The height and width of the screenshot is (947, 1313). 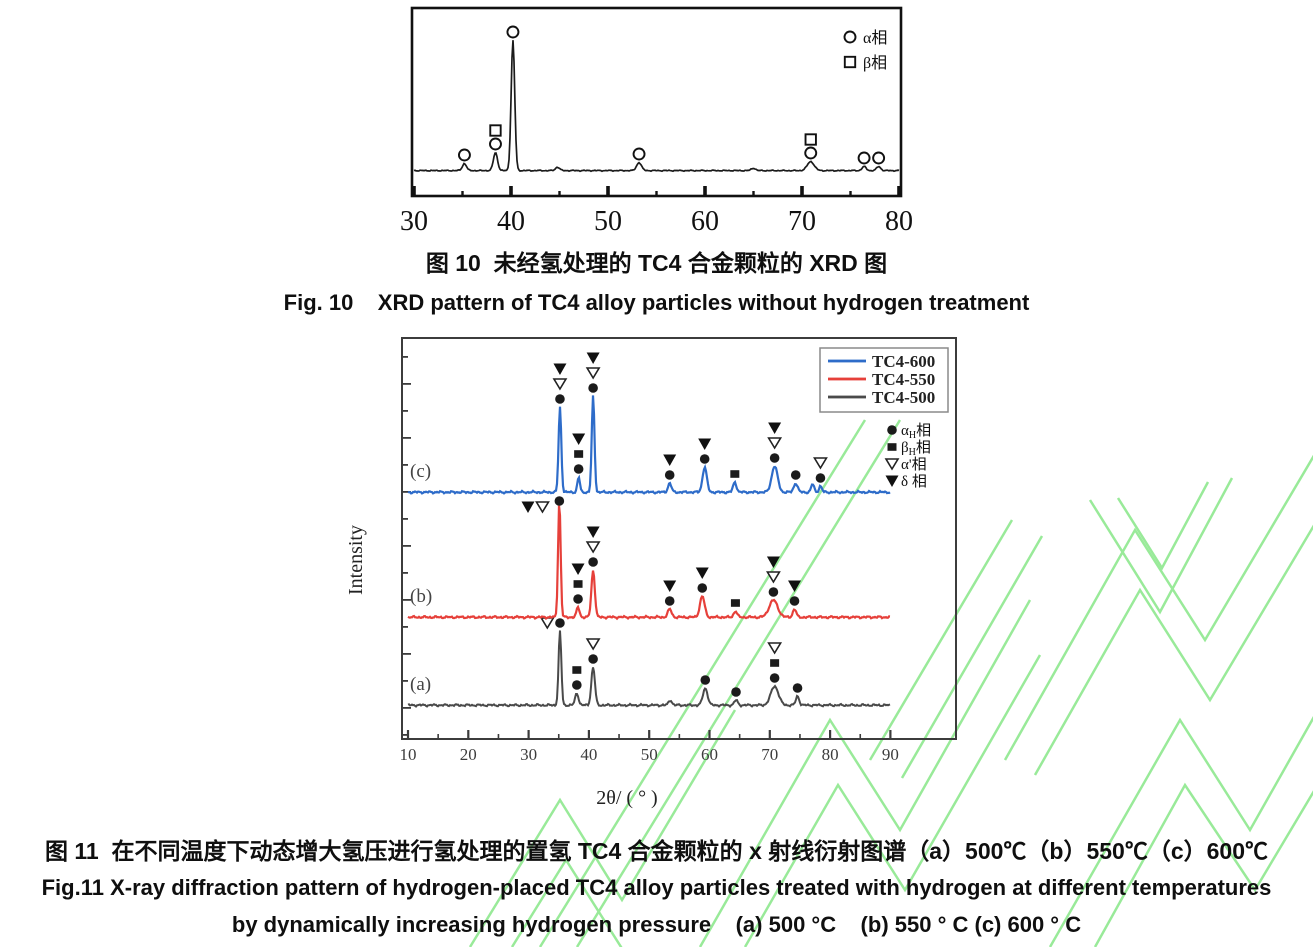 I want to click on x-tick-label: 50, so click(x=649, y=754).